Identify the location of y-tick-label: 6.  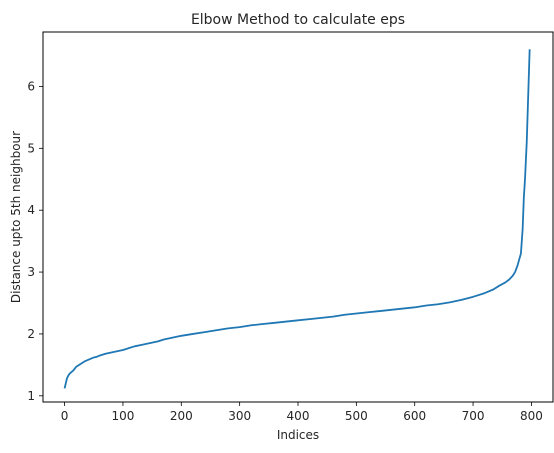
(31, 86).